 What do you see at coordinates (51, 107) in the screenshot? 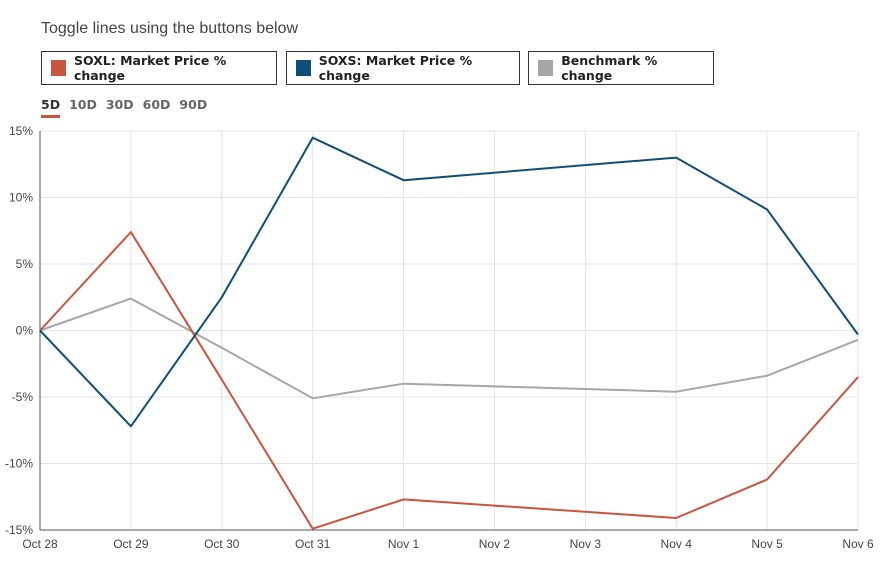
I see `period-5d: 5D` at bounding box center [51, 107].